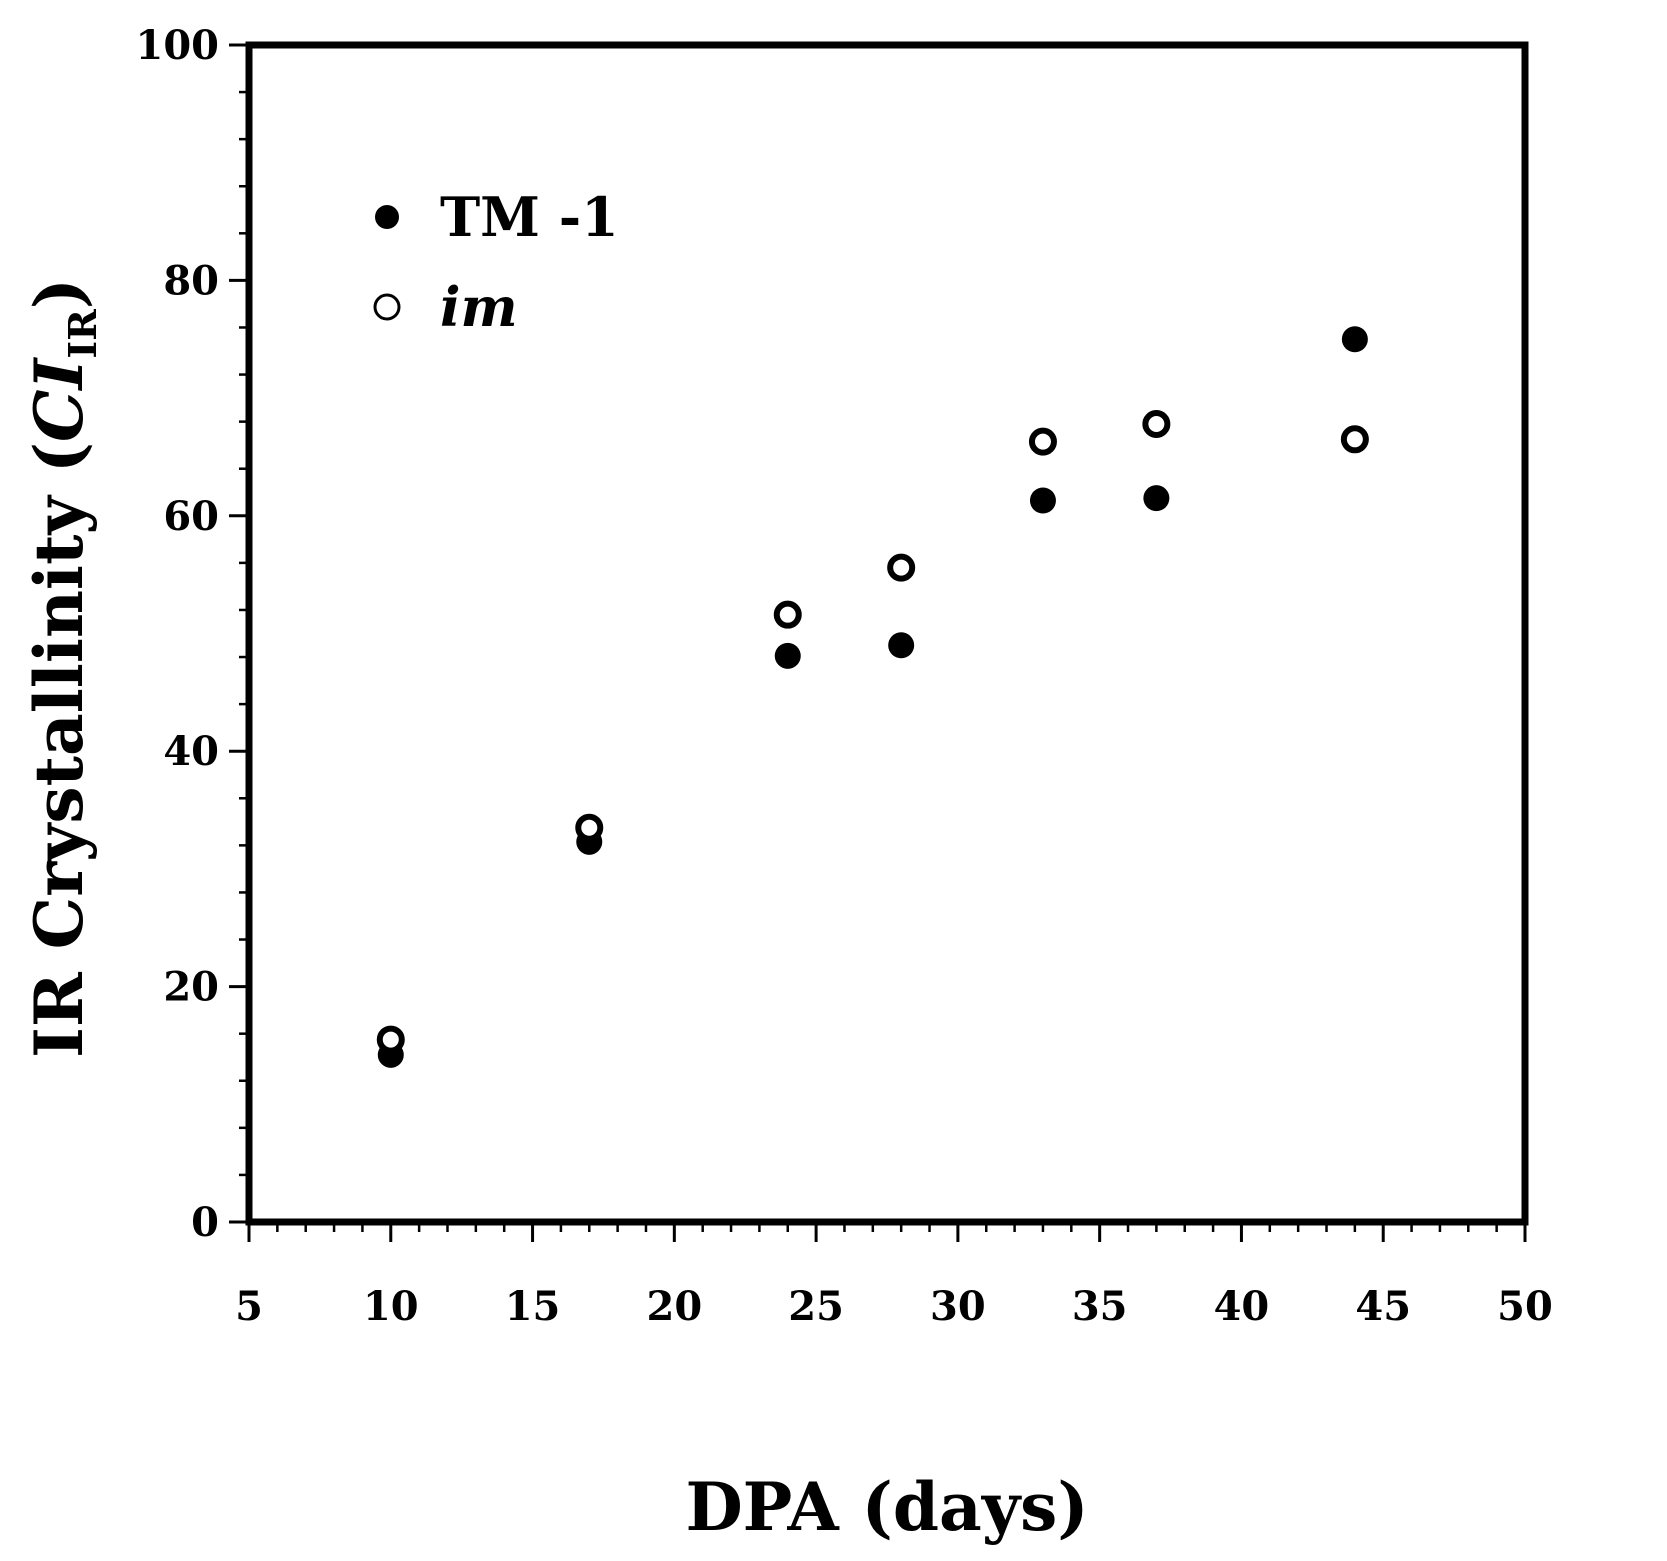  Describe the element at coordinates (674, 1306) in the screenshot. I see `x-tick-label: 20` at that location.